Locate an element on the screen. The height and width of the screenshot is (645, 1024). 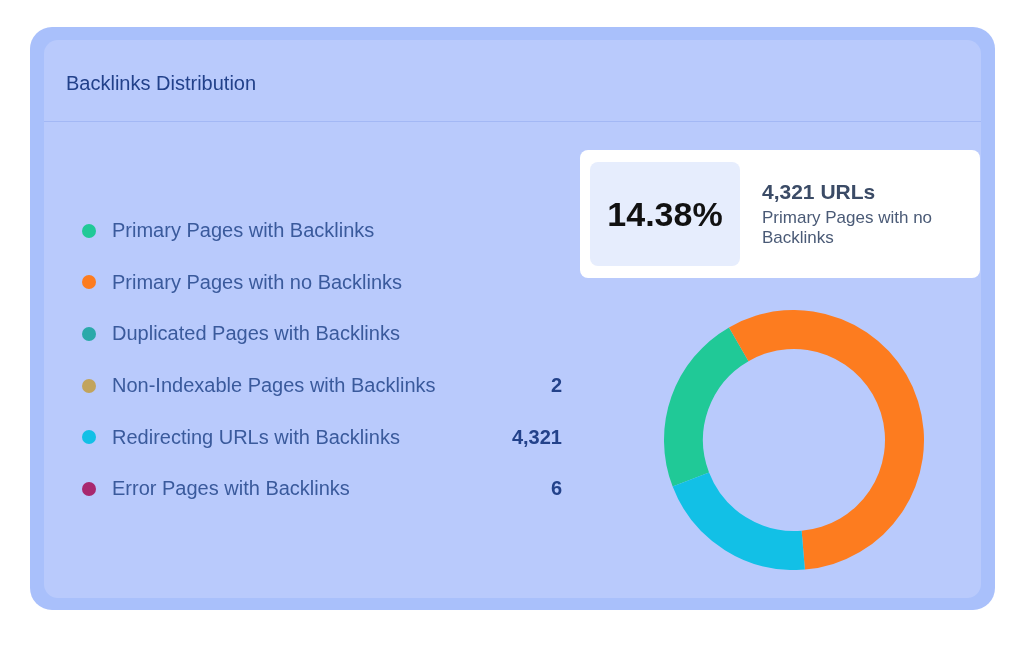
legend-label: Primary Pages with no Backlinks is located at coordinates (258, 282).